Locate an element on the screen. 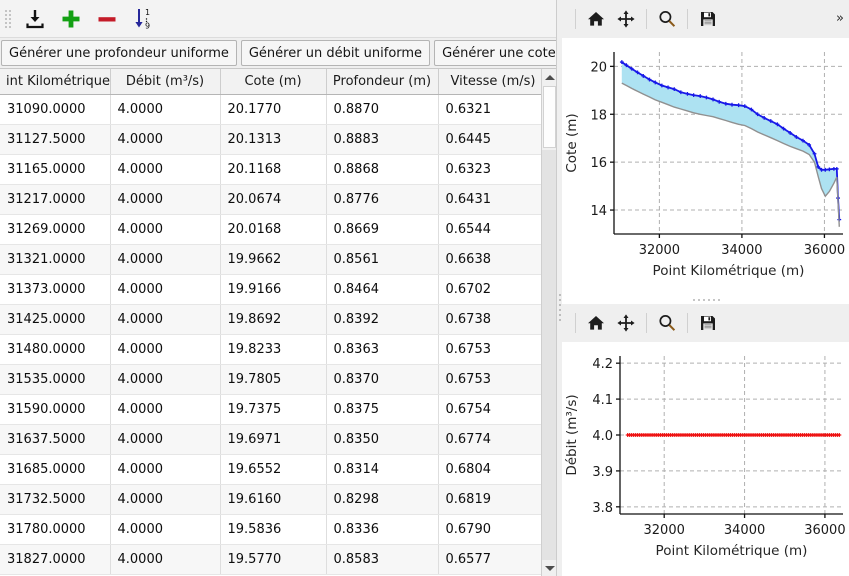 Image resolution: width=849 pixels, height=576 pixels. table-row: 31535.0000 4.0000 19.7805 0.8370 0.6753 is located at coordinates (274, 379).